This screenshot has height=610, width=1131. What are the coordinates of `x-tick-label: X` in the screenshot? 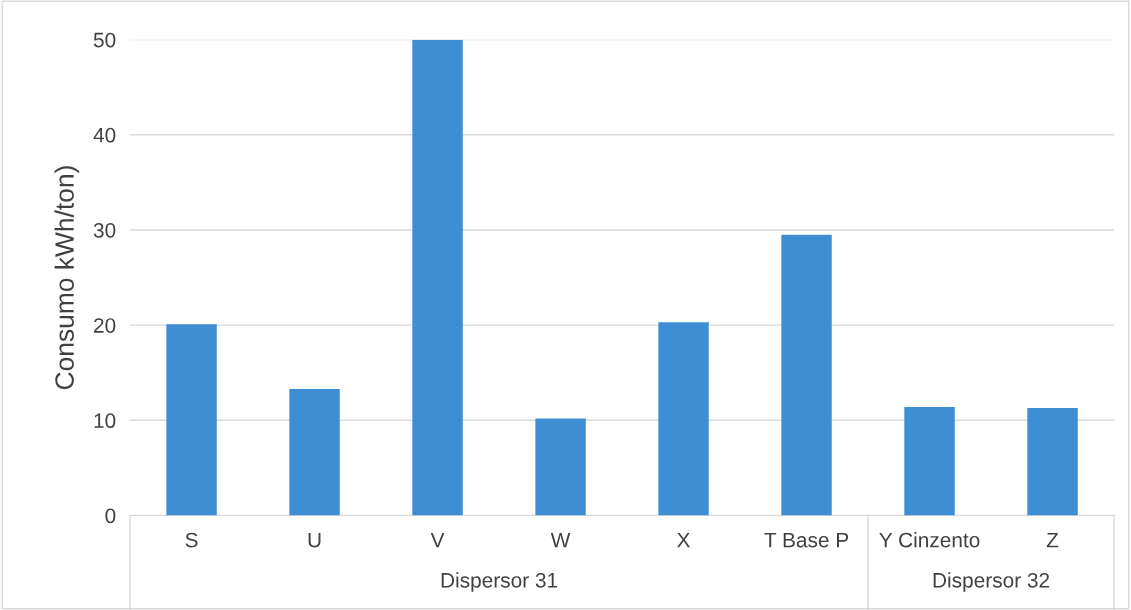 It's located at (684, 540).